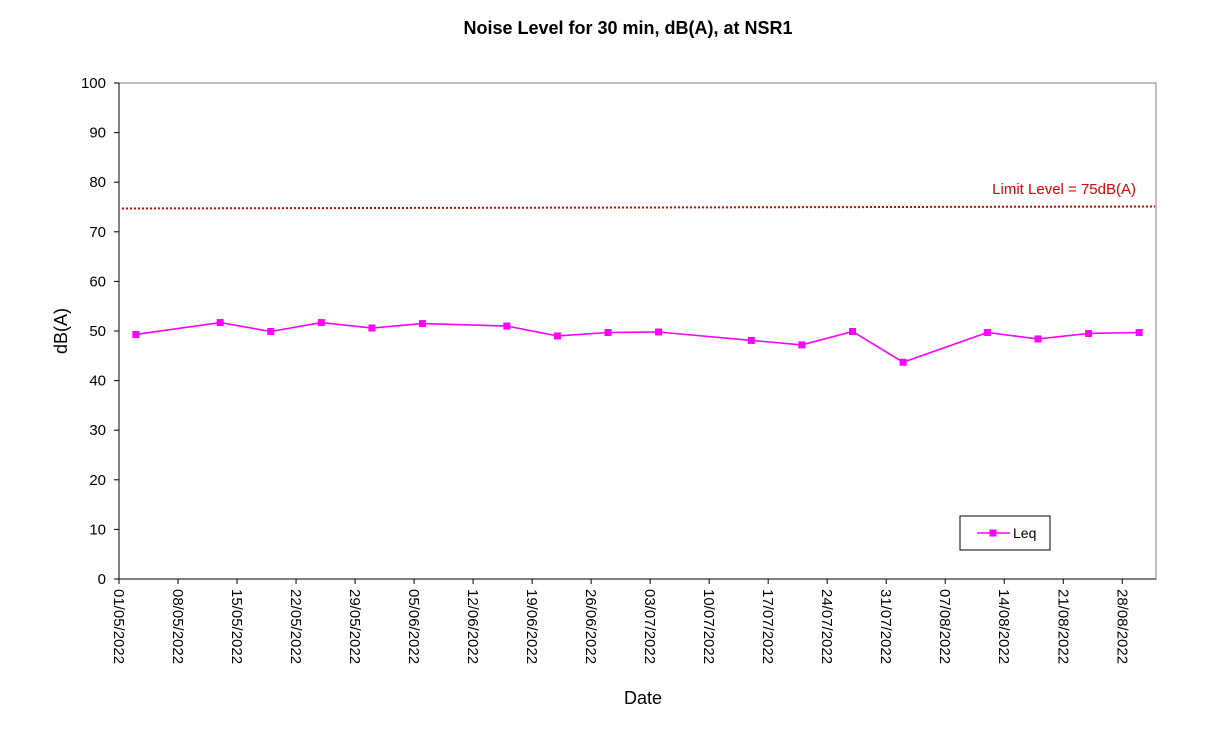  What do you see at coordinates (177, 626) in the screenshot?
I see `x-tick-label: 08/05/2022` at bounding box center [177, 626].